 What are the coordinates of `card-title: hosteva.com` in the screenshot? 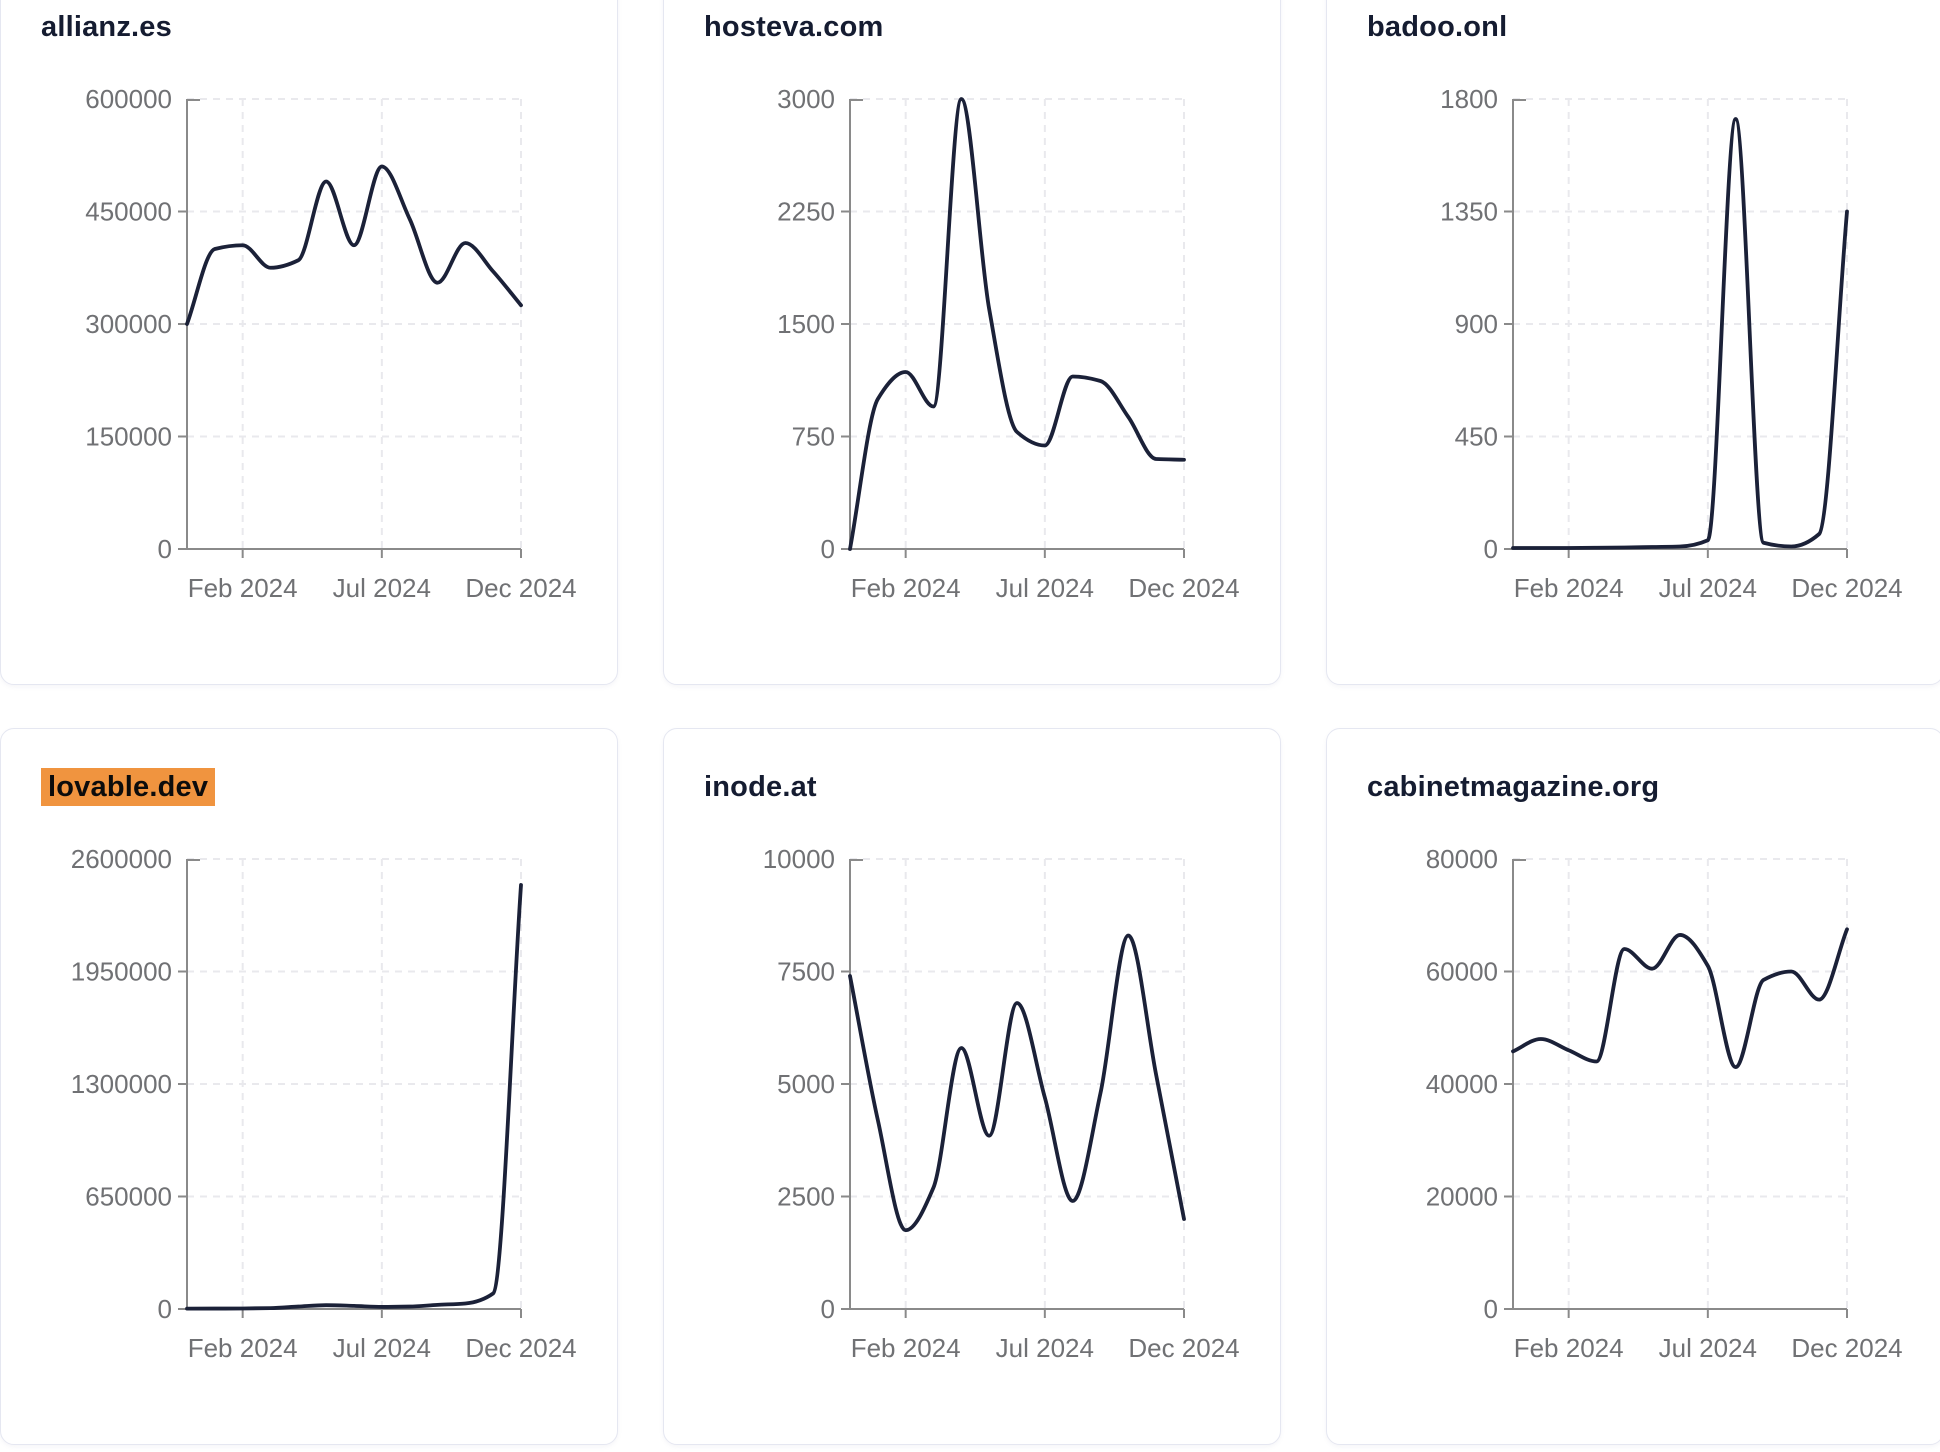 It's located at (794, 27).